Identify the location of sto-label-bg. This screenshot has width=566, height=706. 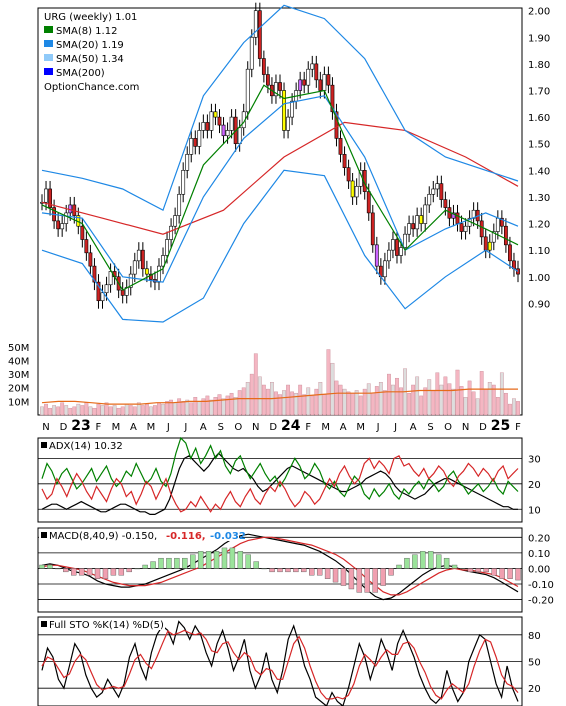
(102, 624).